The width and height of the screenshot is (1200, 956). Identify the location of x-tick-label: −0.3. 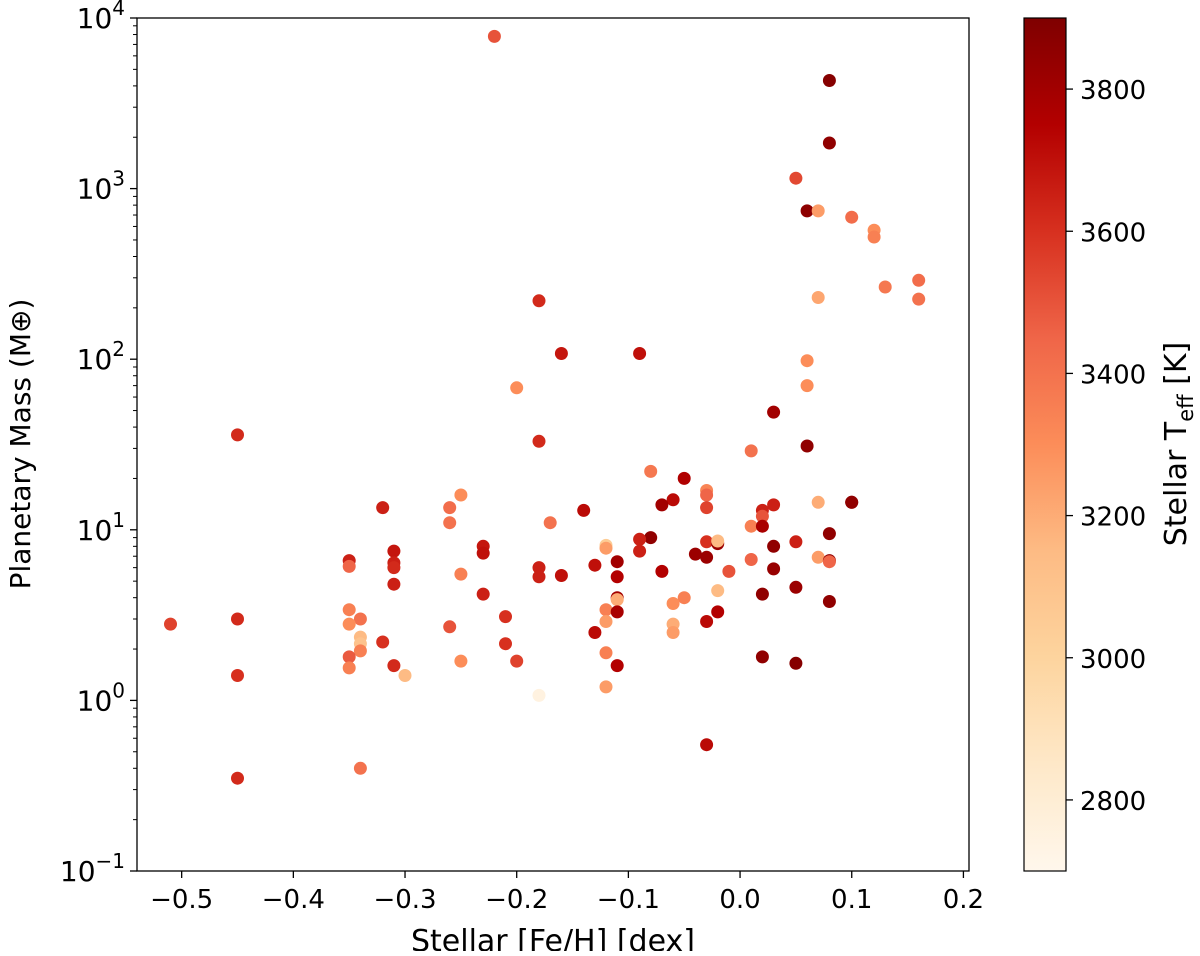
(404, 900).